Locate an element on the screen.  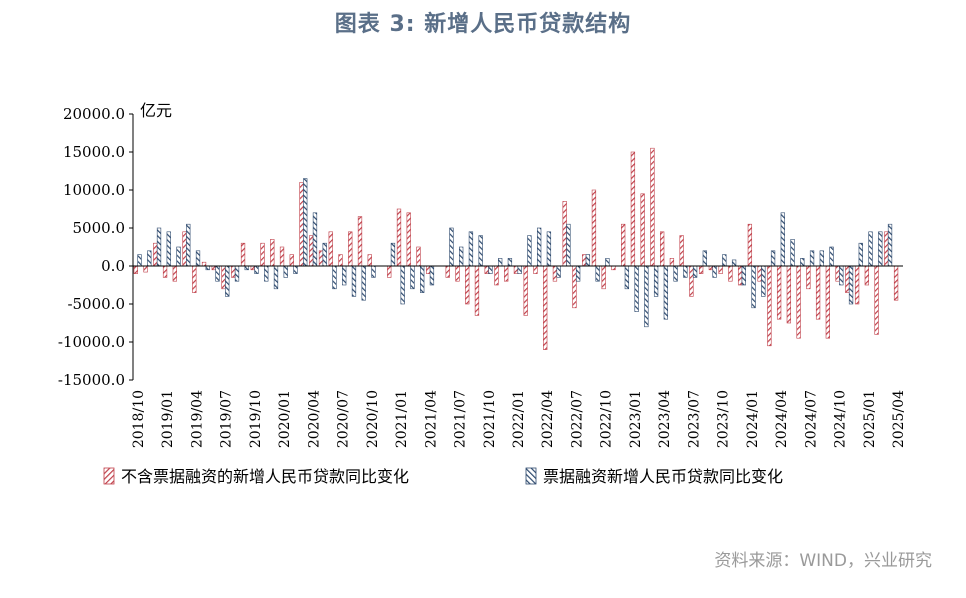
x-tick-label: 2021/07 is located at coordinates (461, 419).